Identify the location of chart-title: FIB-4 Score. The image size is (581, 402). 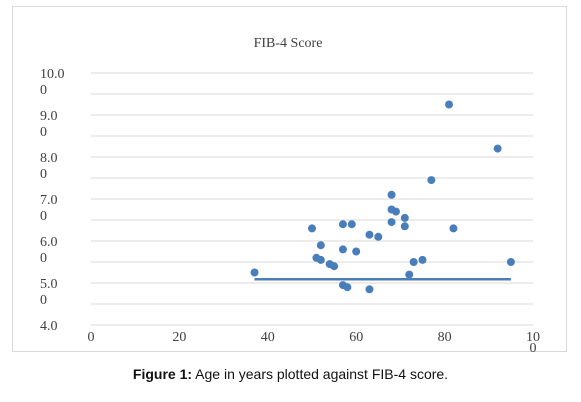
(288, 43).